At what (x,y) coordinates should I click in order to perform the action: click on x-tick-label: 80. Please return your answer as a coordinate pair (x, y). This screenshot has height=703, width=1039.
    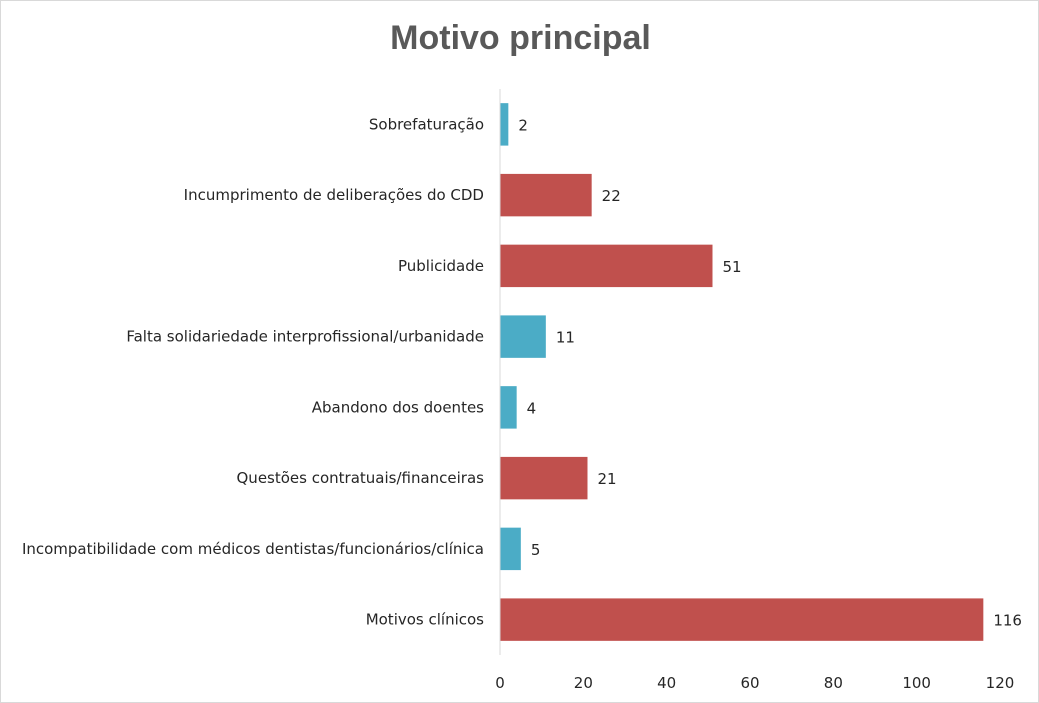
    Looking at the image, I should click on (833, 683).